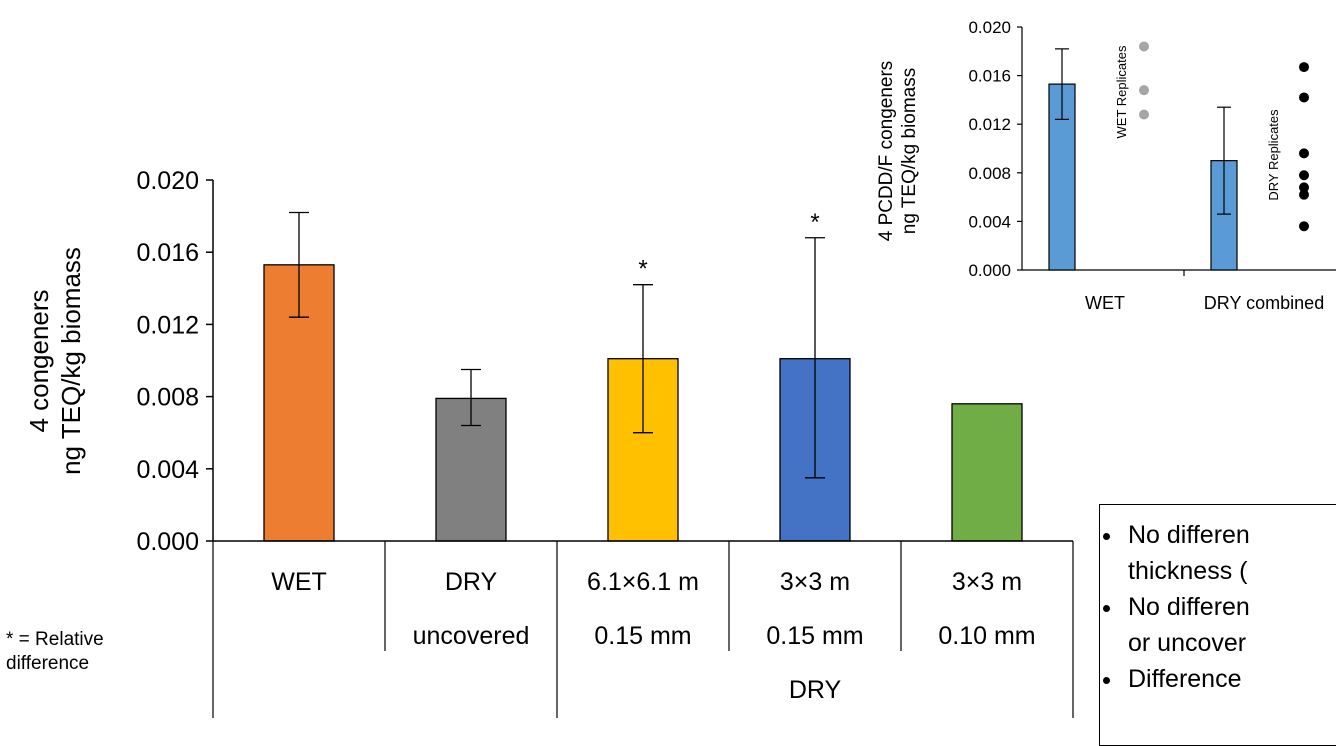 This screenshot has width=1336, height=746. Describe the element at coordinates (987, 582) in the screenshot. I see `category-row1-4: 3×3 m` at that location.